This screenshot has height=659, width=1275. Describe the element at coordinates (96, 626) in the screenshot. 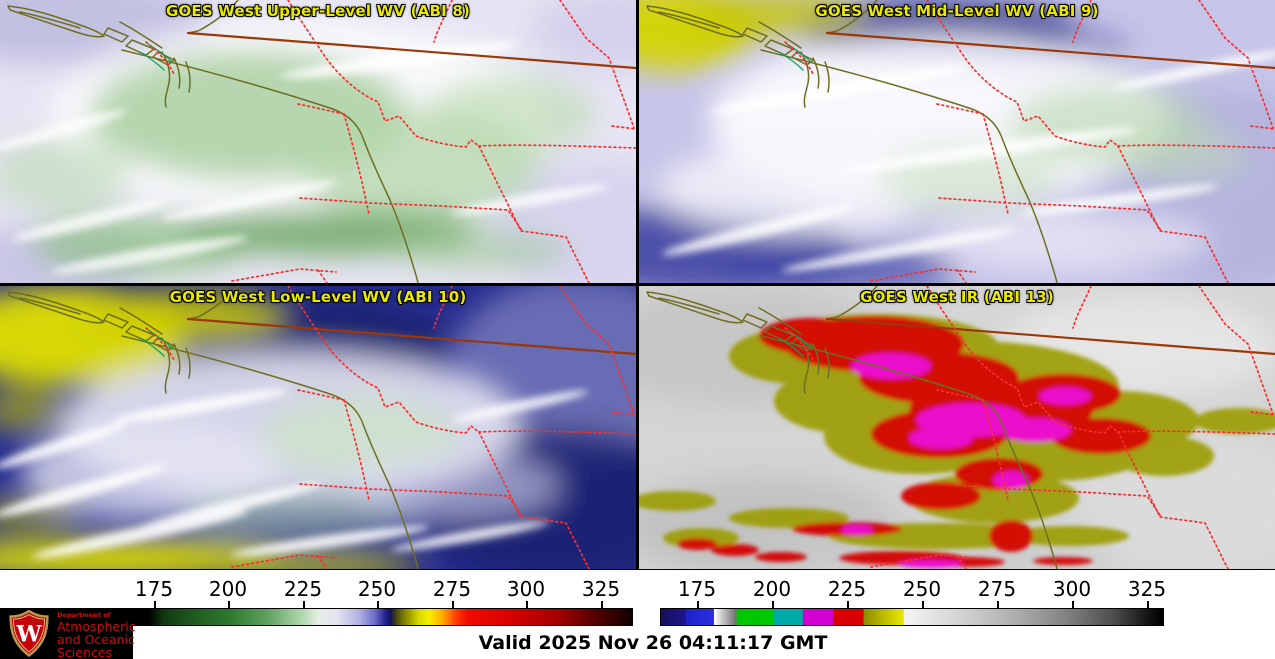

I see `logo-name-line1: Atmospheric` at that location.